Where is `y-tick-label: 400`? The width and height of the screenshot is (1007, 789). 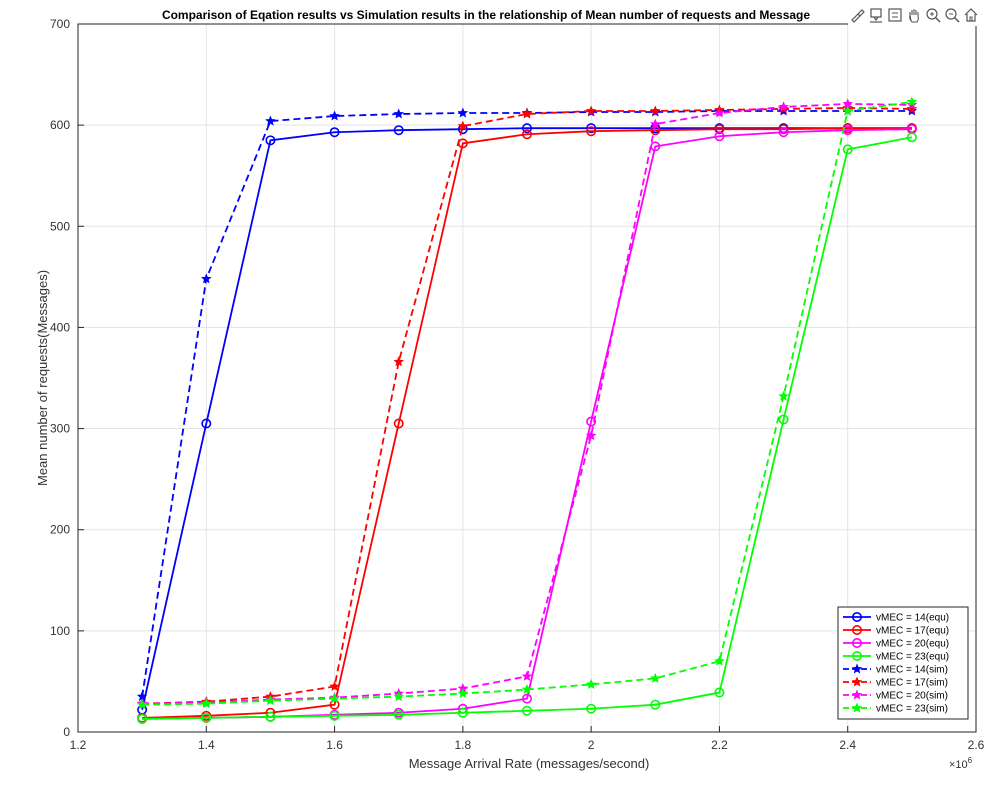 y-tick-label: 400 is located at coordinates (60, 327).